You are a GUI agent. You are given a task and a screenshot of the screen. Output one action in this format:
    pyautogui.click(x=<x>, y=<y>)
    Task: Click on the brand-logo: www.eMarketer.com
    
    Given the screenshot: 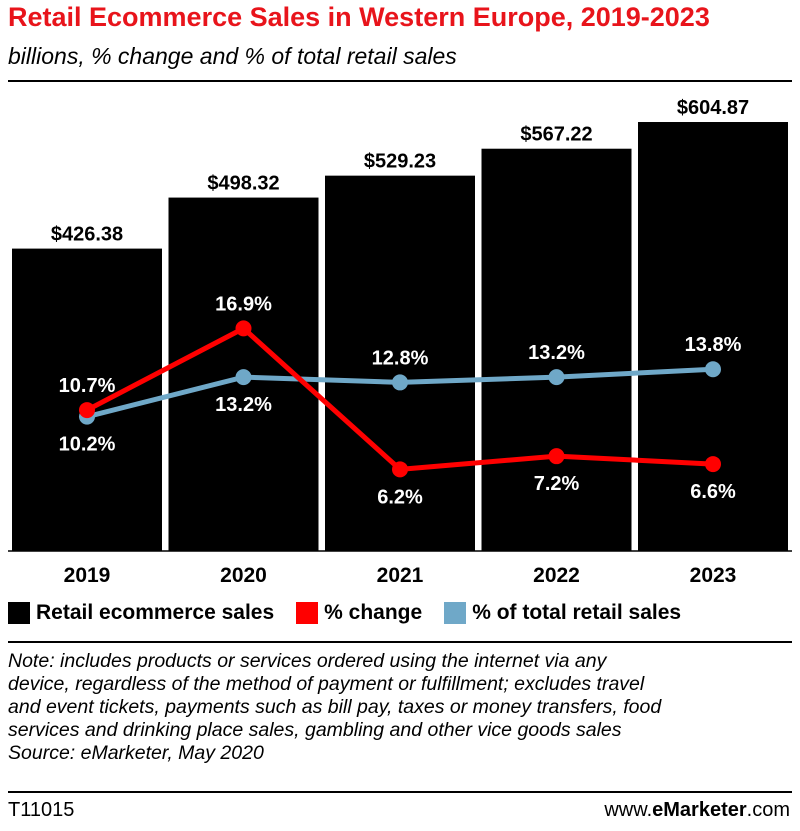 What is the action you would take?
    pyautogui.click(x=697, y=810)
    